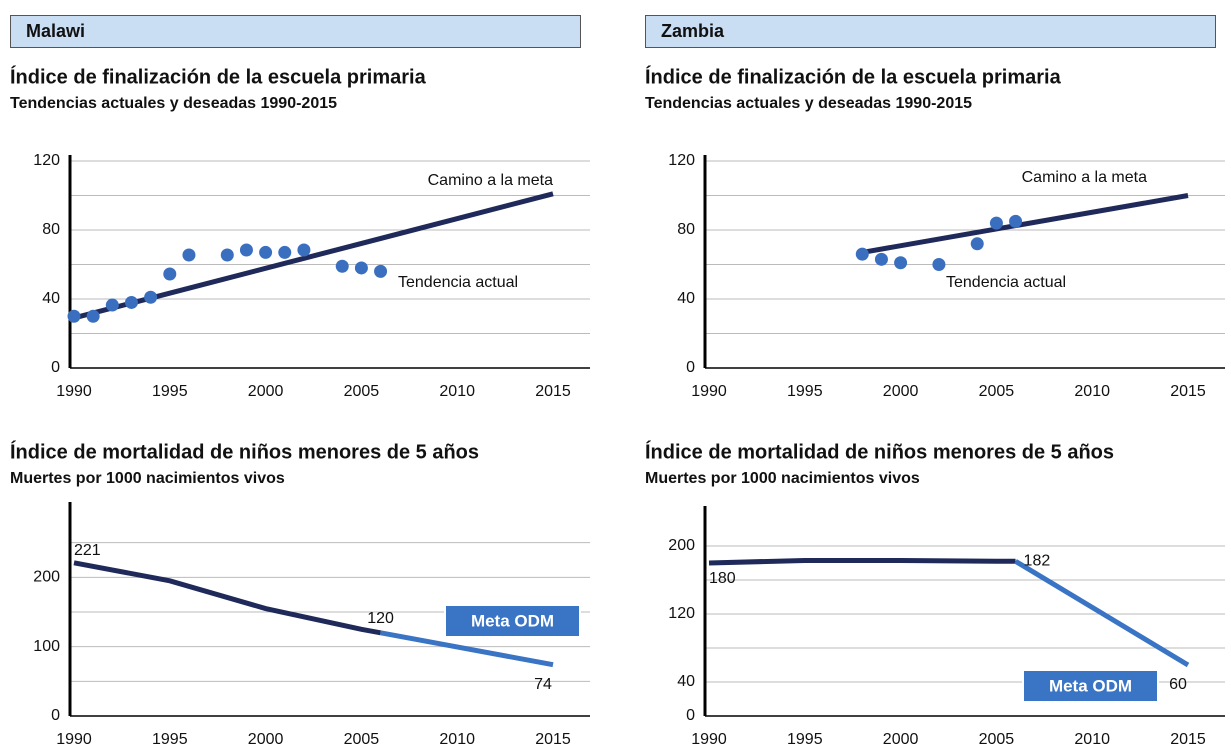 This screenshot has height=752, width=1231. I want to click on value-label: 60, so click(1178, 684).